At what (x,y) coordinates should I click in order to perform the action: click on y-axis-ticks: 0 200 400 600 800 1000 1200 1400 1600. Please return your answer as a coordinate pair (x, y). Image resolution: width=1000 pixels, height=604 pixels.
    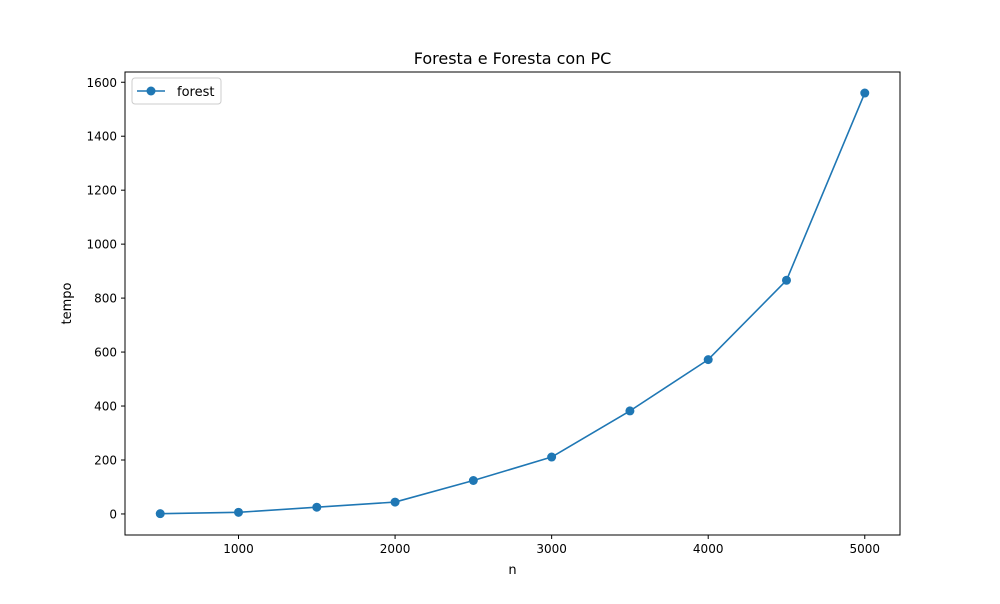
    Looking at the image, I should click on (105, 298).